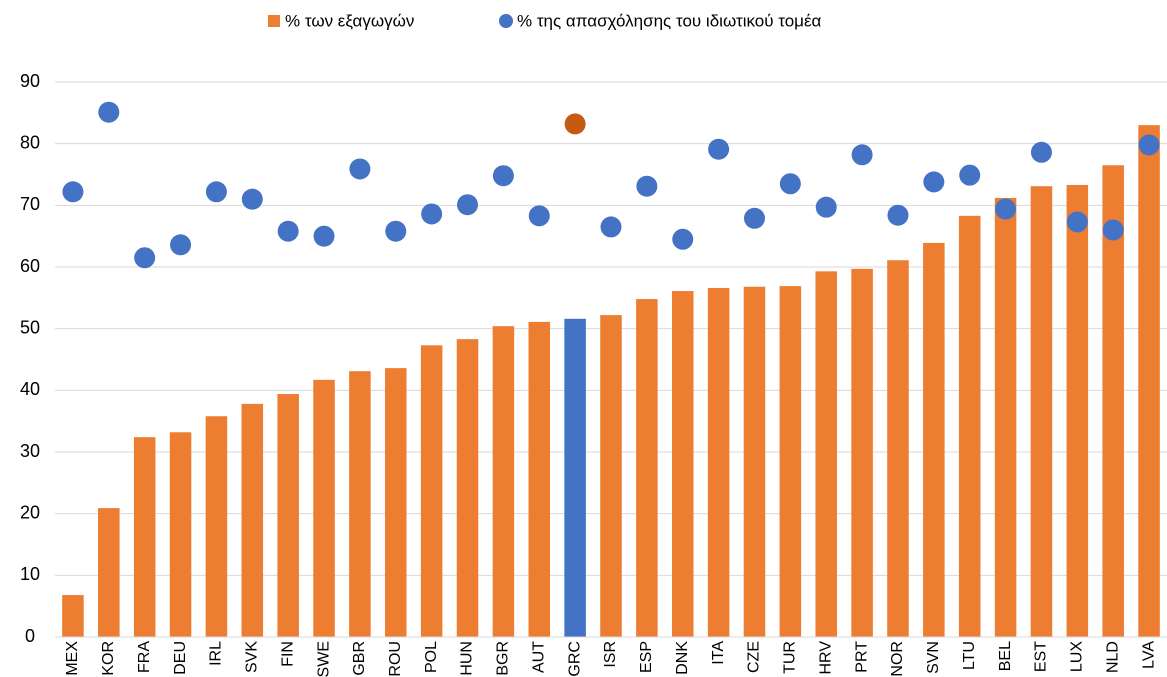 The image size is (1167, 677). I want to click on y-tick-label: 80, so click(30, 142).